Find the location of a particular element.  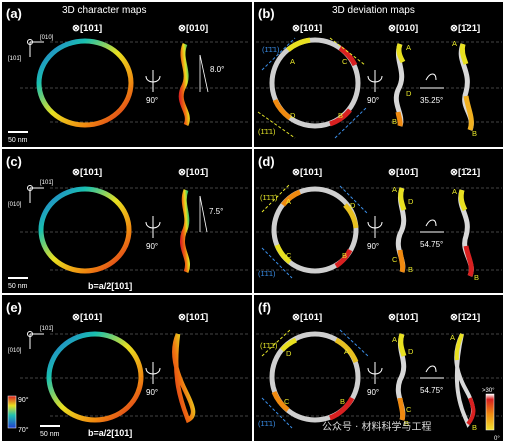

panel-c-guides is located at coordinates (135, 229).